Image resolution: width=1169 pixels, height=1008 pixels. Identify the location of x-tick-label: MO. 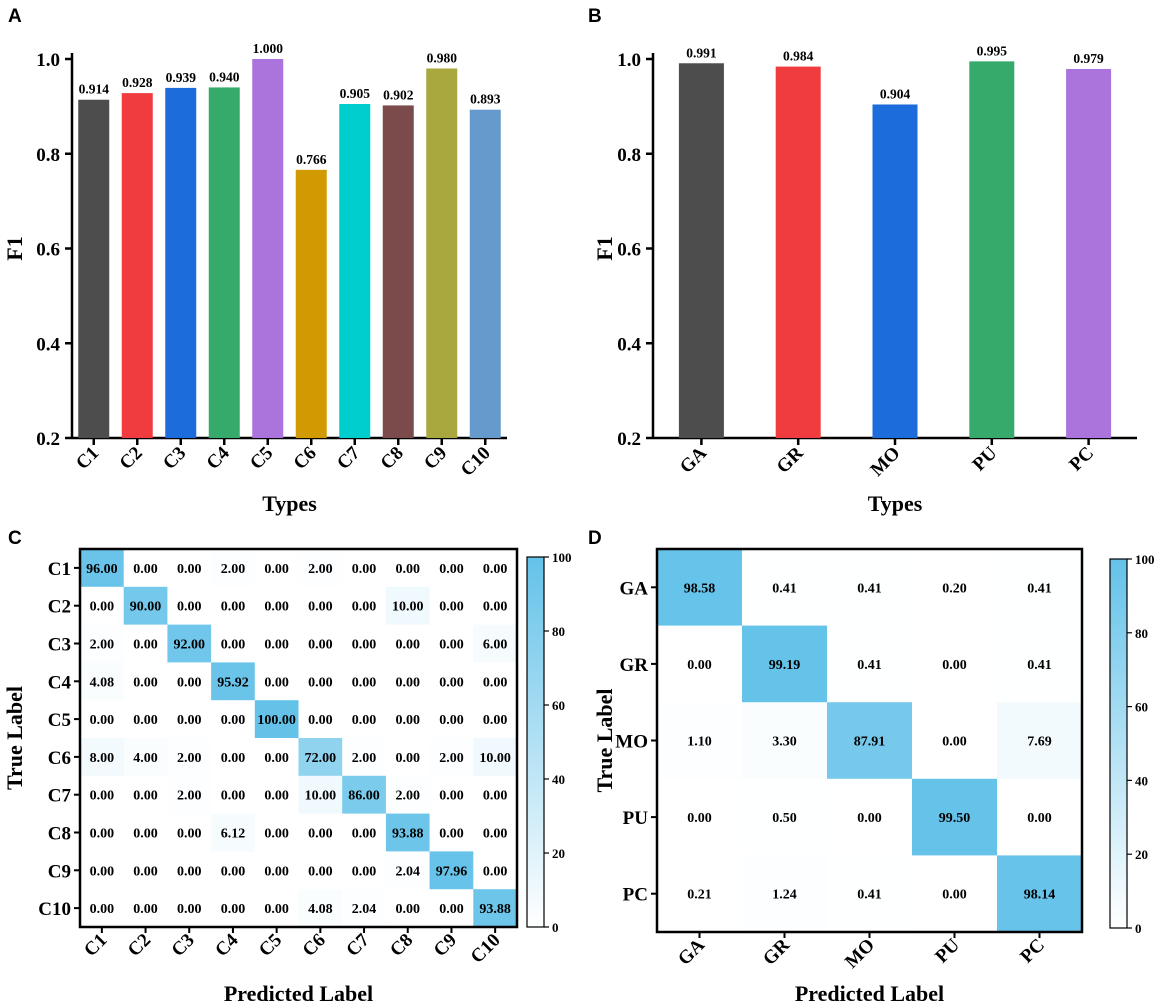
(886, 462).